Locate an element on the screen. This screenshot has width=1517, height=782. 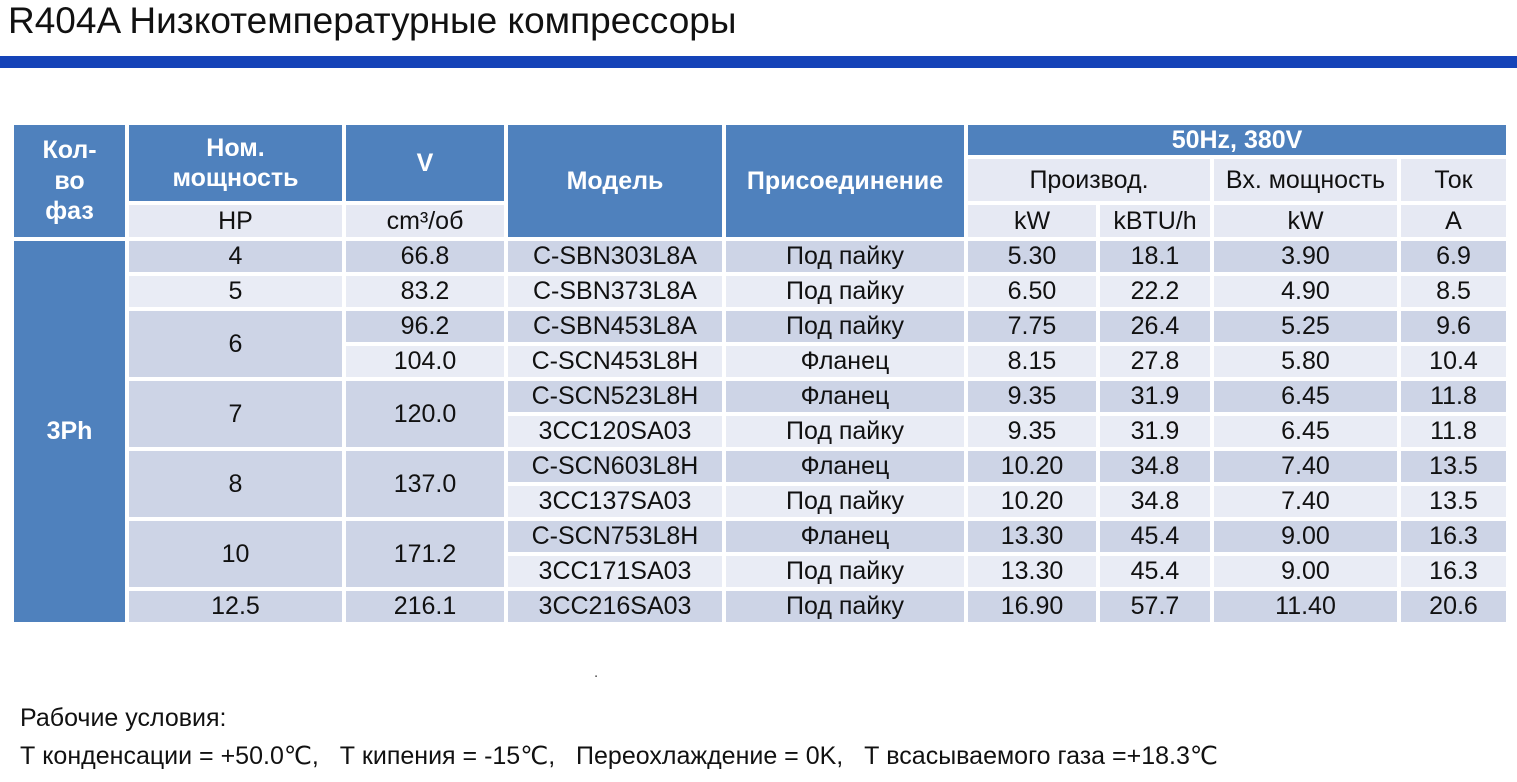
cell-v: 66.8 is located at coordinates (425, 256).